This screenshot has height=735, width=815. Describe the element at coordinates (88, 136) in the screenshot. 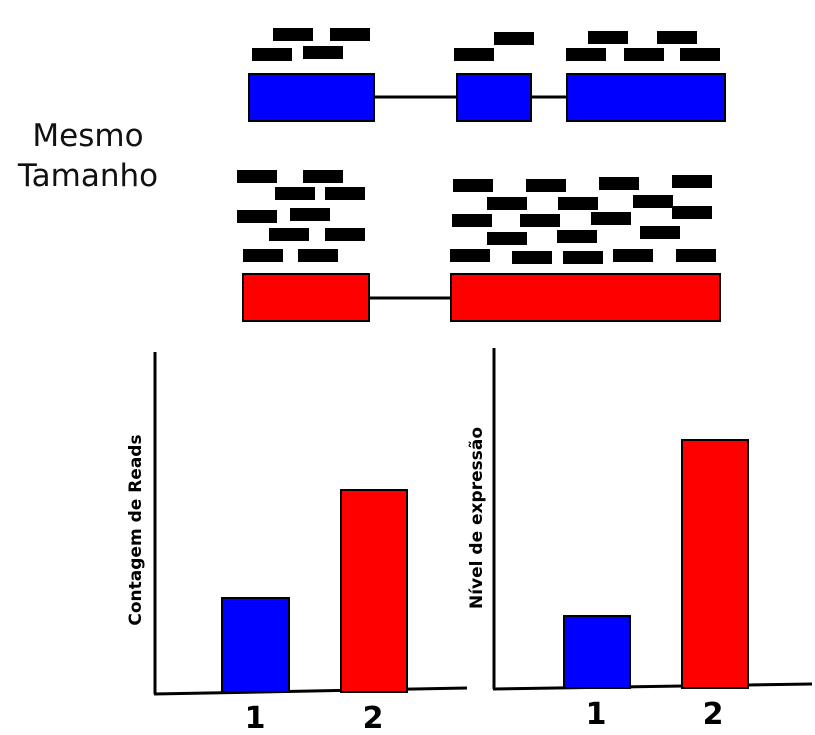

I see `same-size-label-line1: Mesmo` at that location.